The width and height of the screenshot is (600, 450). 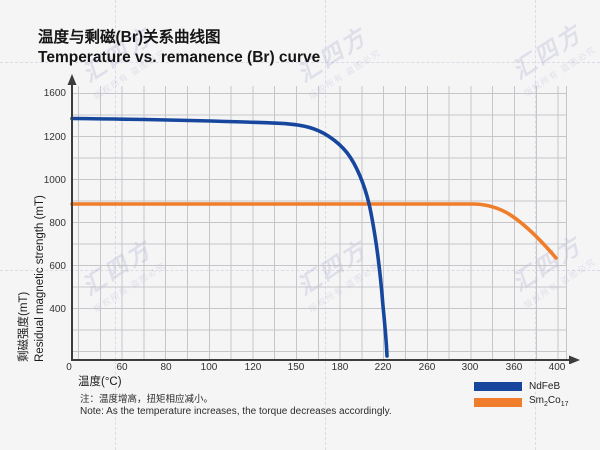 I want to click on y-tick-1000: 1000, so click(x=54, y=180).